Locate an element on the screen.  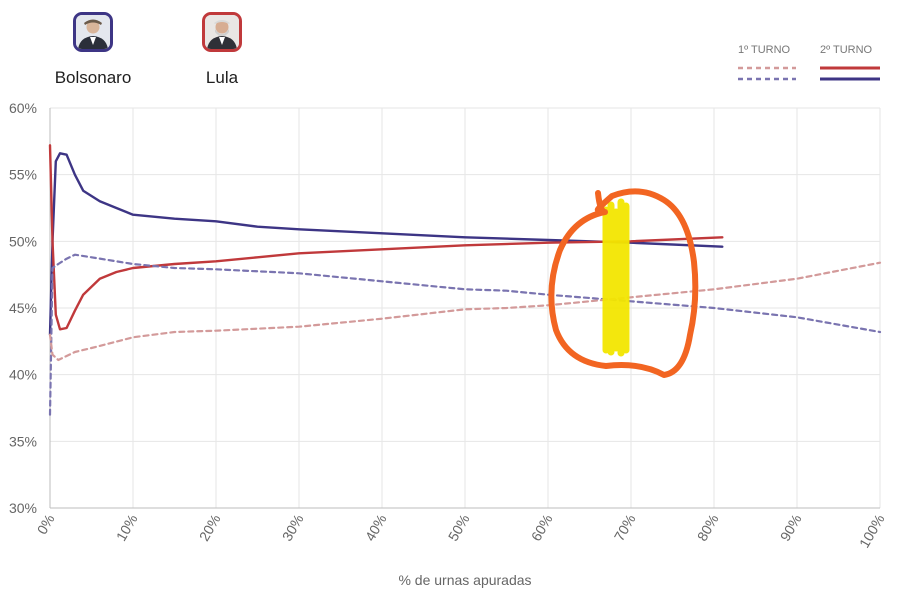
legend-swatches is located at coordinates (809, 73).